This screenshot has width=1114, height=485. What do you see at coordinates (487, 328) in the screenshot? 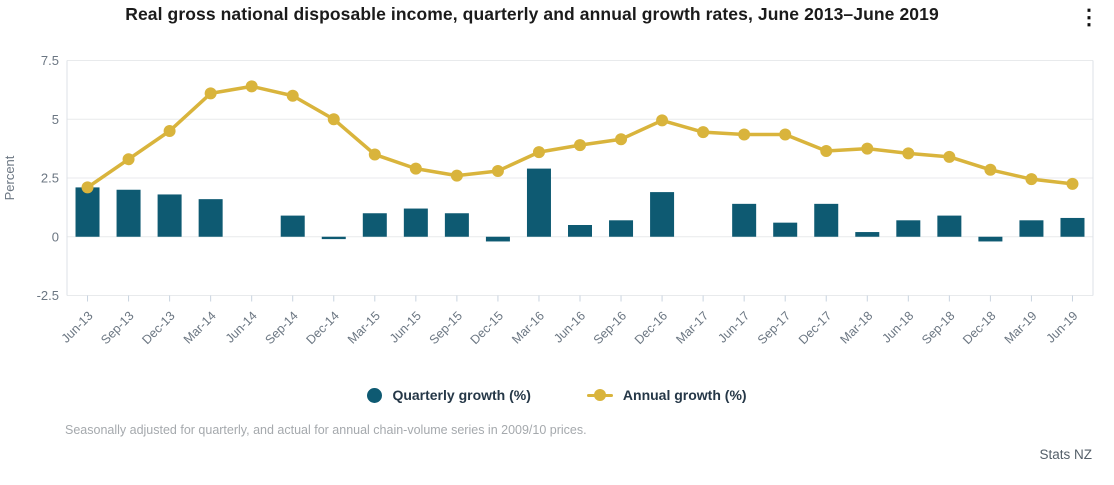
I see `x-tick-label-Dec-15: Dec-15` at bounding box center [487, 328].